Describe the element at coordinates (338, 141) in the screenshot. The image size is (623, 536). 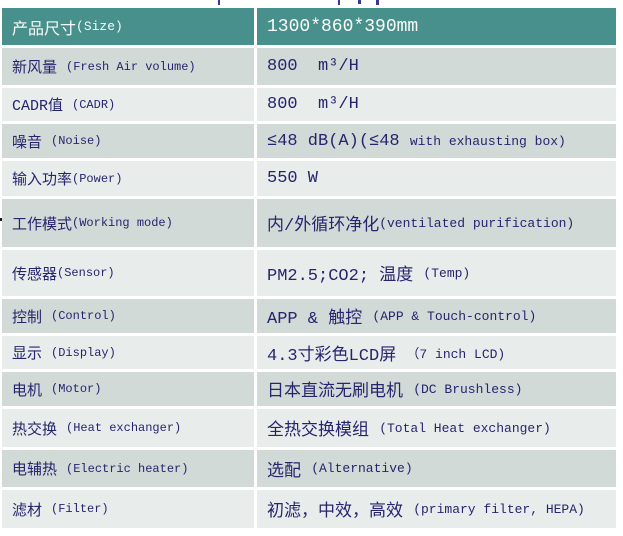
I see `spec-value-main: ≤48 dB(A)(≤48` at that location.